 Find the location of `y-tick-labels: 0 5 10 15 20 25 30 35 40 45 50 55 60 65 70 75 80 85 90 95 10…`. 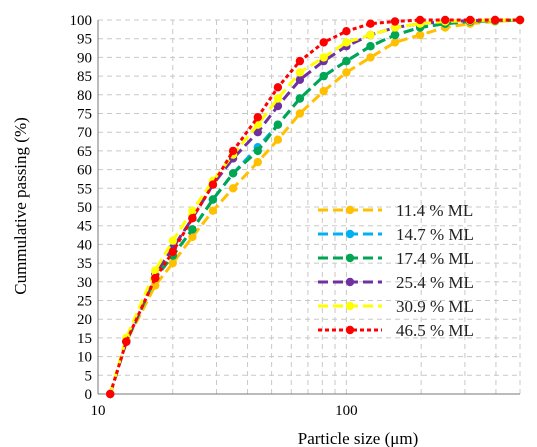

y-tick-labels: 0 5 10 15 20 25 30 35 40 45 50 55 60 65 70 75 80 85 90 95 10… is located at coordinates (81, 208).